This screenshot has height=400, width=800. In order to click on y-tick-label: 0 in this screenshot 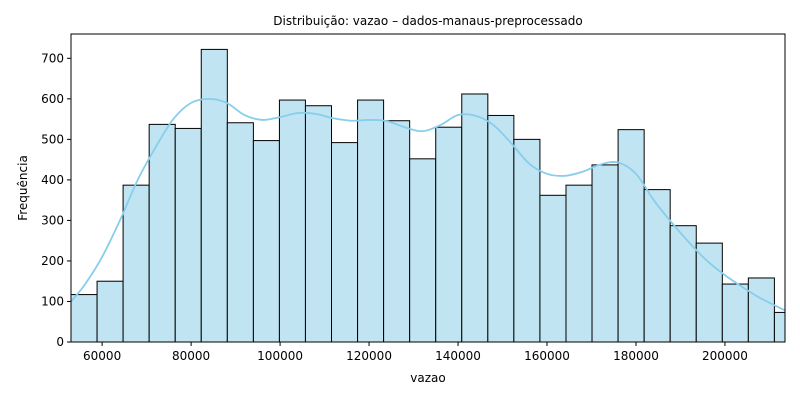, I will do `click(60, 342)`.